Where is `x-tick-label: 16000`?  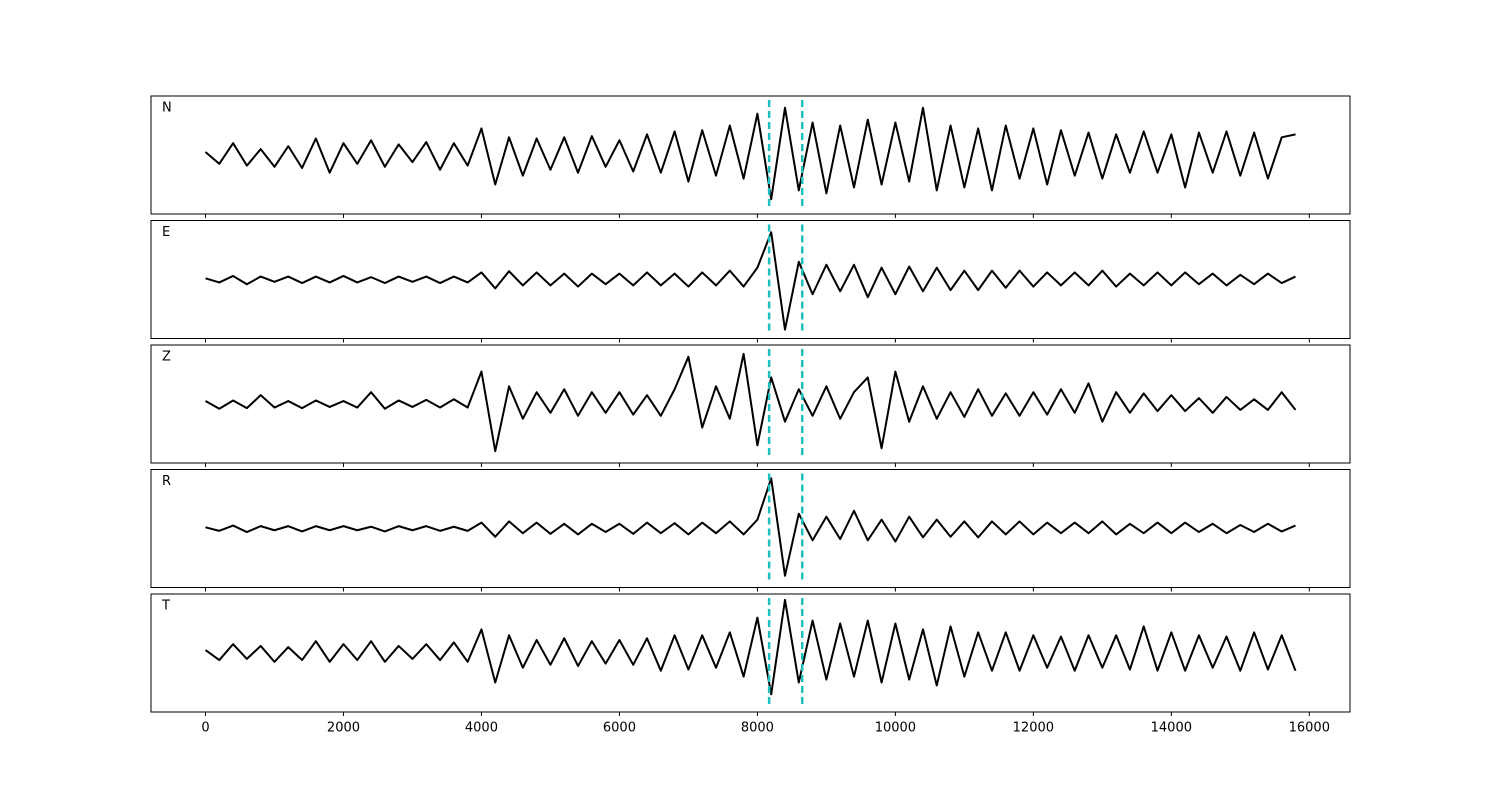 x-tick-label: 16000 is located at coordinates (1309, 728).